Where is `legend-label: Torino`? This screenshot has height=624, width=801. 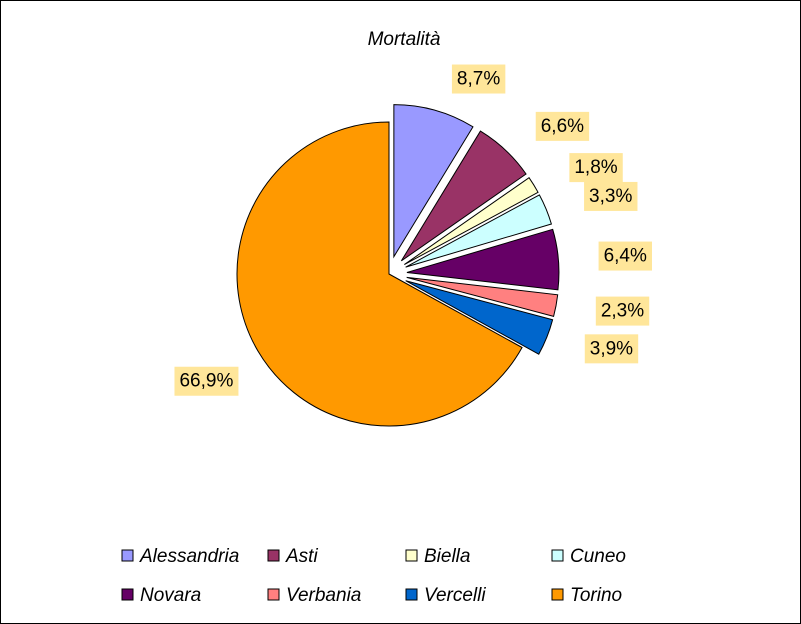
legend-label: Torino is located at coordinates (596, 595).